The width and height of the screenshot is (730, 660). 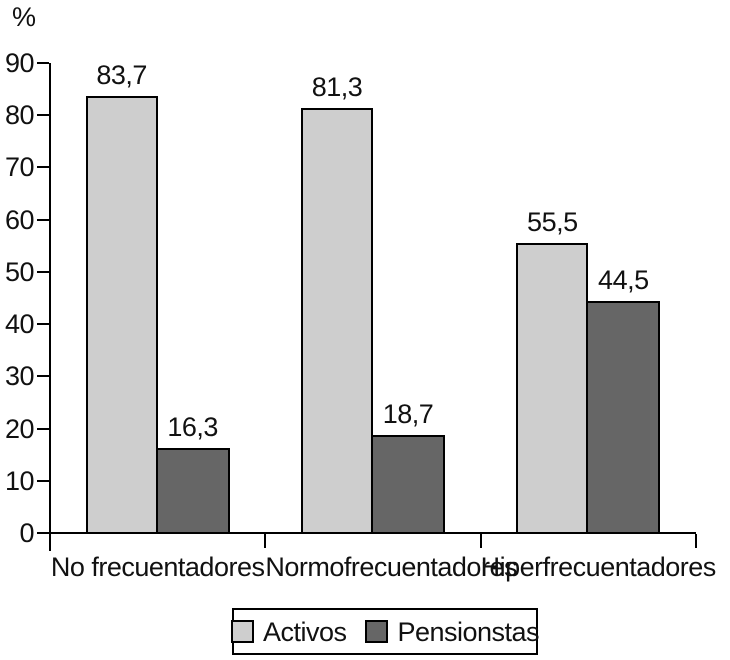 What do you see at coordinates (157, 567) in the screenshot?
I see `category-label: No frecuentadores` at bounding box center [157, 567].